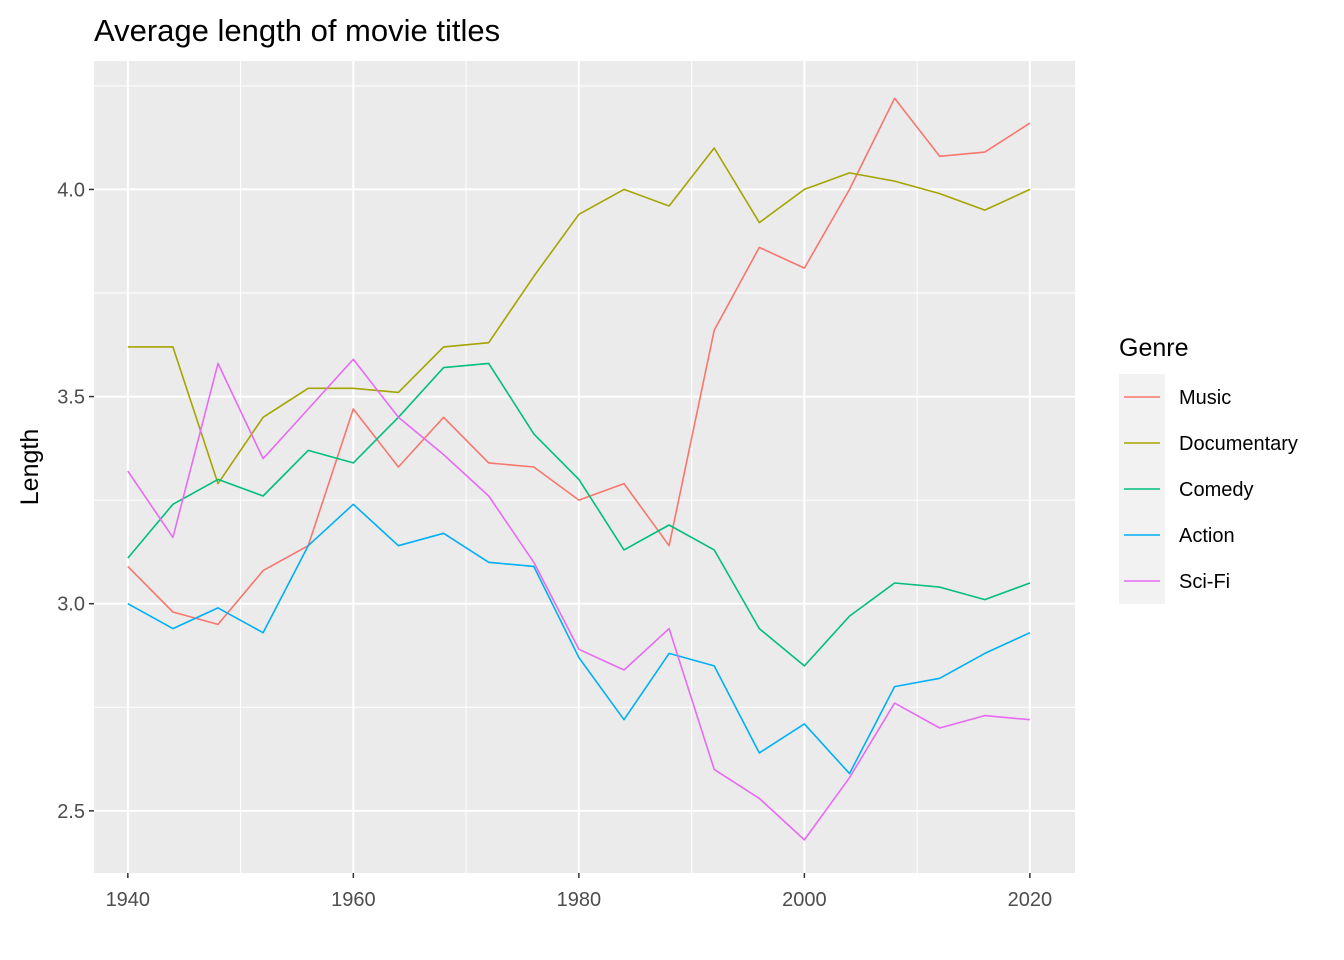 The image size is (1344, 960). I want to click on legend-label: Comedy, so click(1216, 490).